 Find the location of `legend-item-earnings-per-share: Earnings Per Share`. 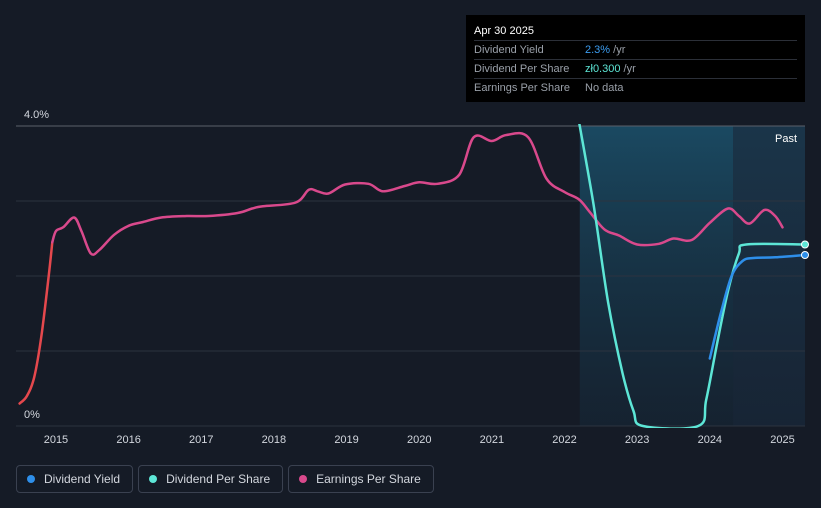

legend-item-earnings-per-share: Earnings Per Share is located at coordinates (361, 479).